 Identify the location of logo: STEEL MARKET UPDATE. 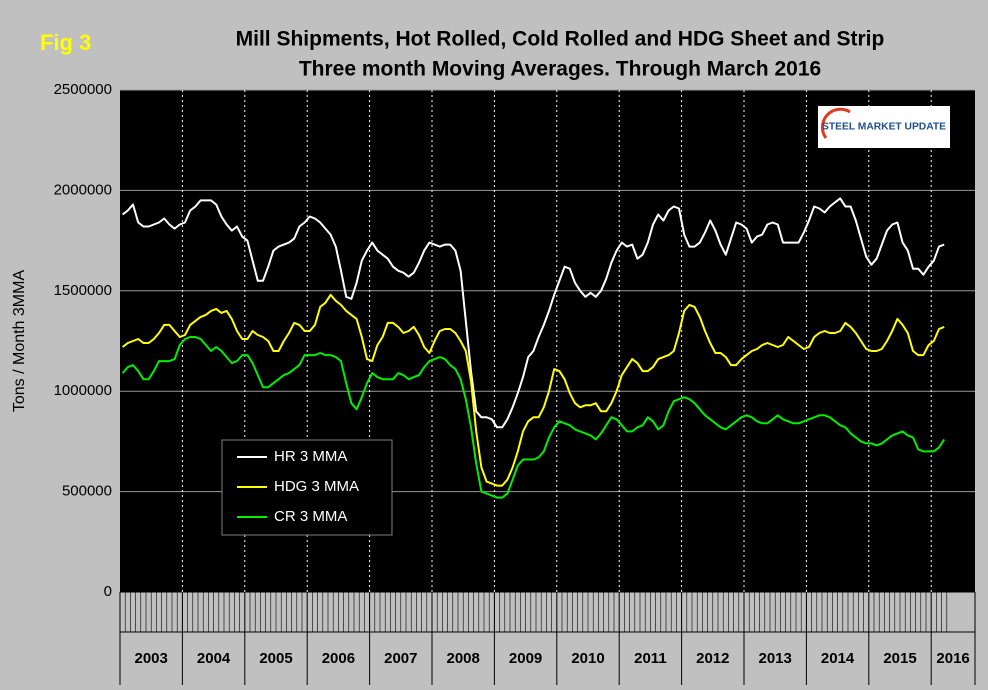
(884, 127).